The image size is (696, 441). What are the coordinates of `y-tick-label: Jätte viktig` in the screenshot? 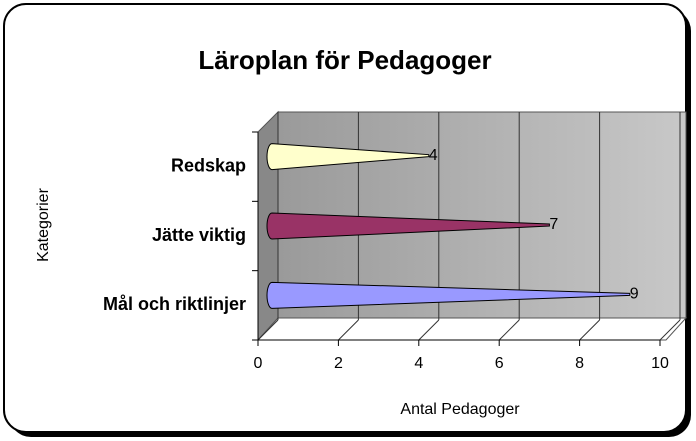 It's located at (199, 235).